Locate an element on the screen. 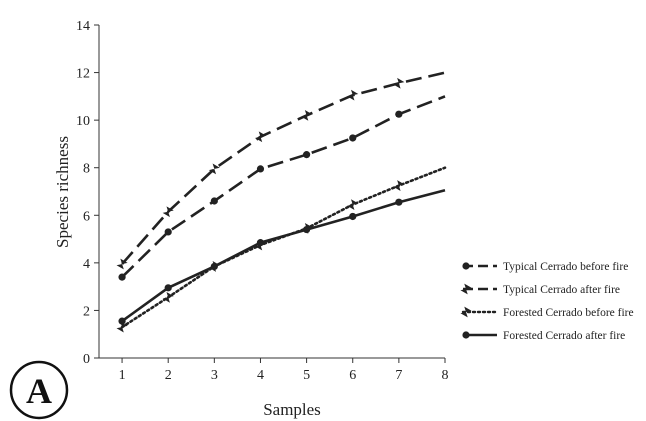 The width and height of the screenshot is (646, 421). x-tick-label: 1 is located at coordinates (122, 375).